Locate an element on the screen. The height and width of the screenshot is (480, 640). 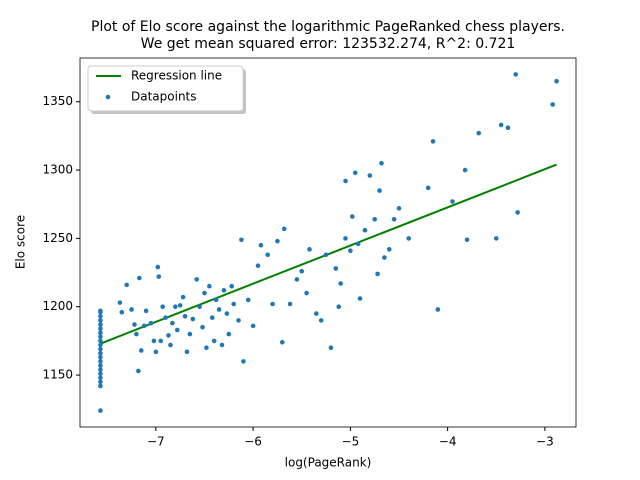
y-tick-label: 1200 is located at coordinates (57, 306).